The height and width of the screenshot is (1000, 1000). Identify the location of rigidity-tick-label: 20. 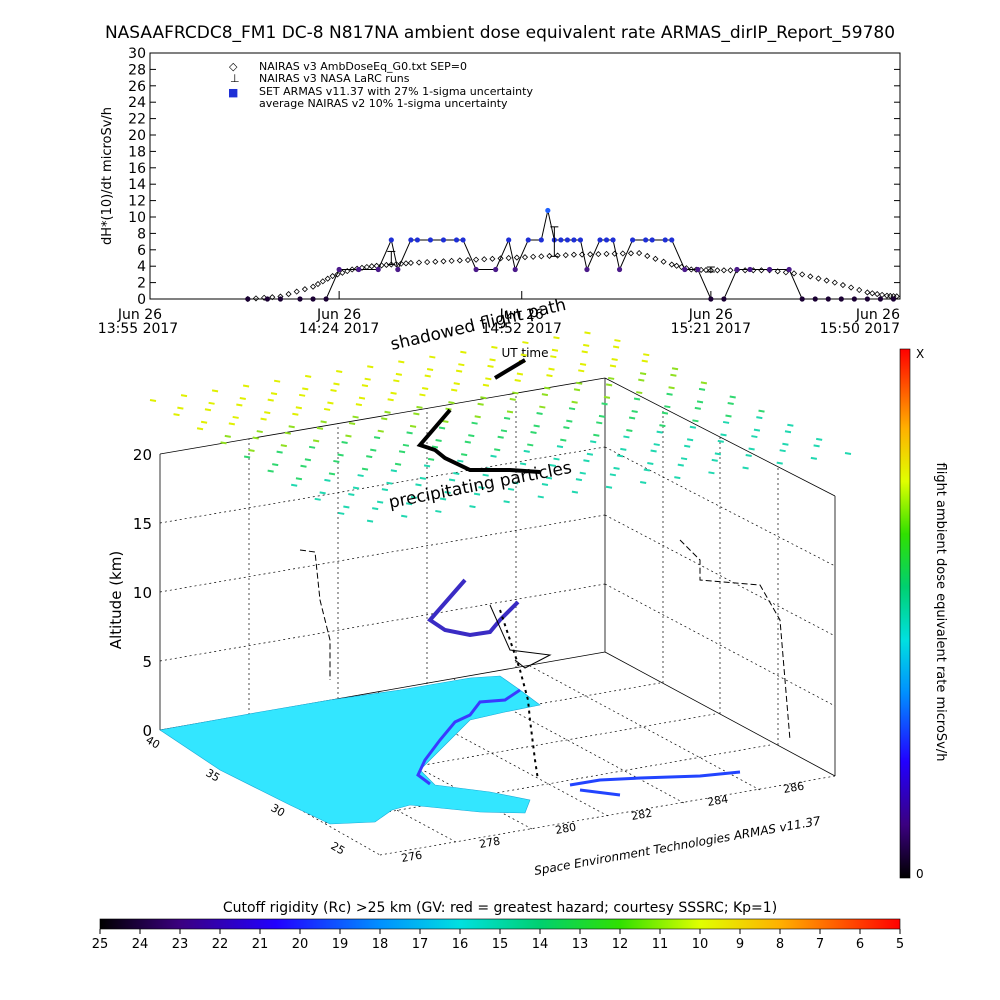
(300, 944).